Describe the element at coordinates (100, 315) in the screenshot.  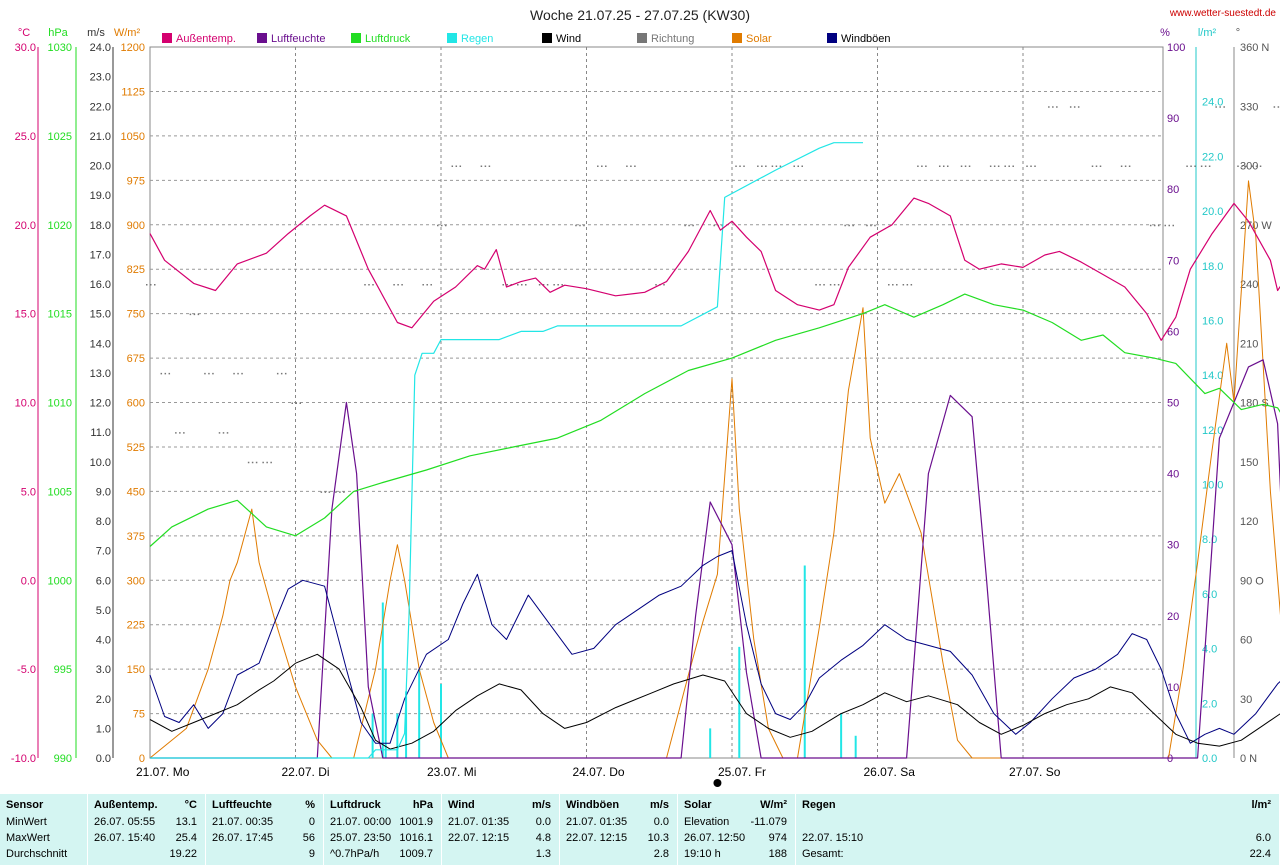
I see `wind-tick-label: 15.0` at that location.